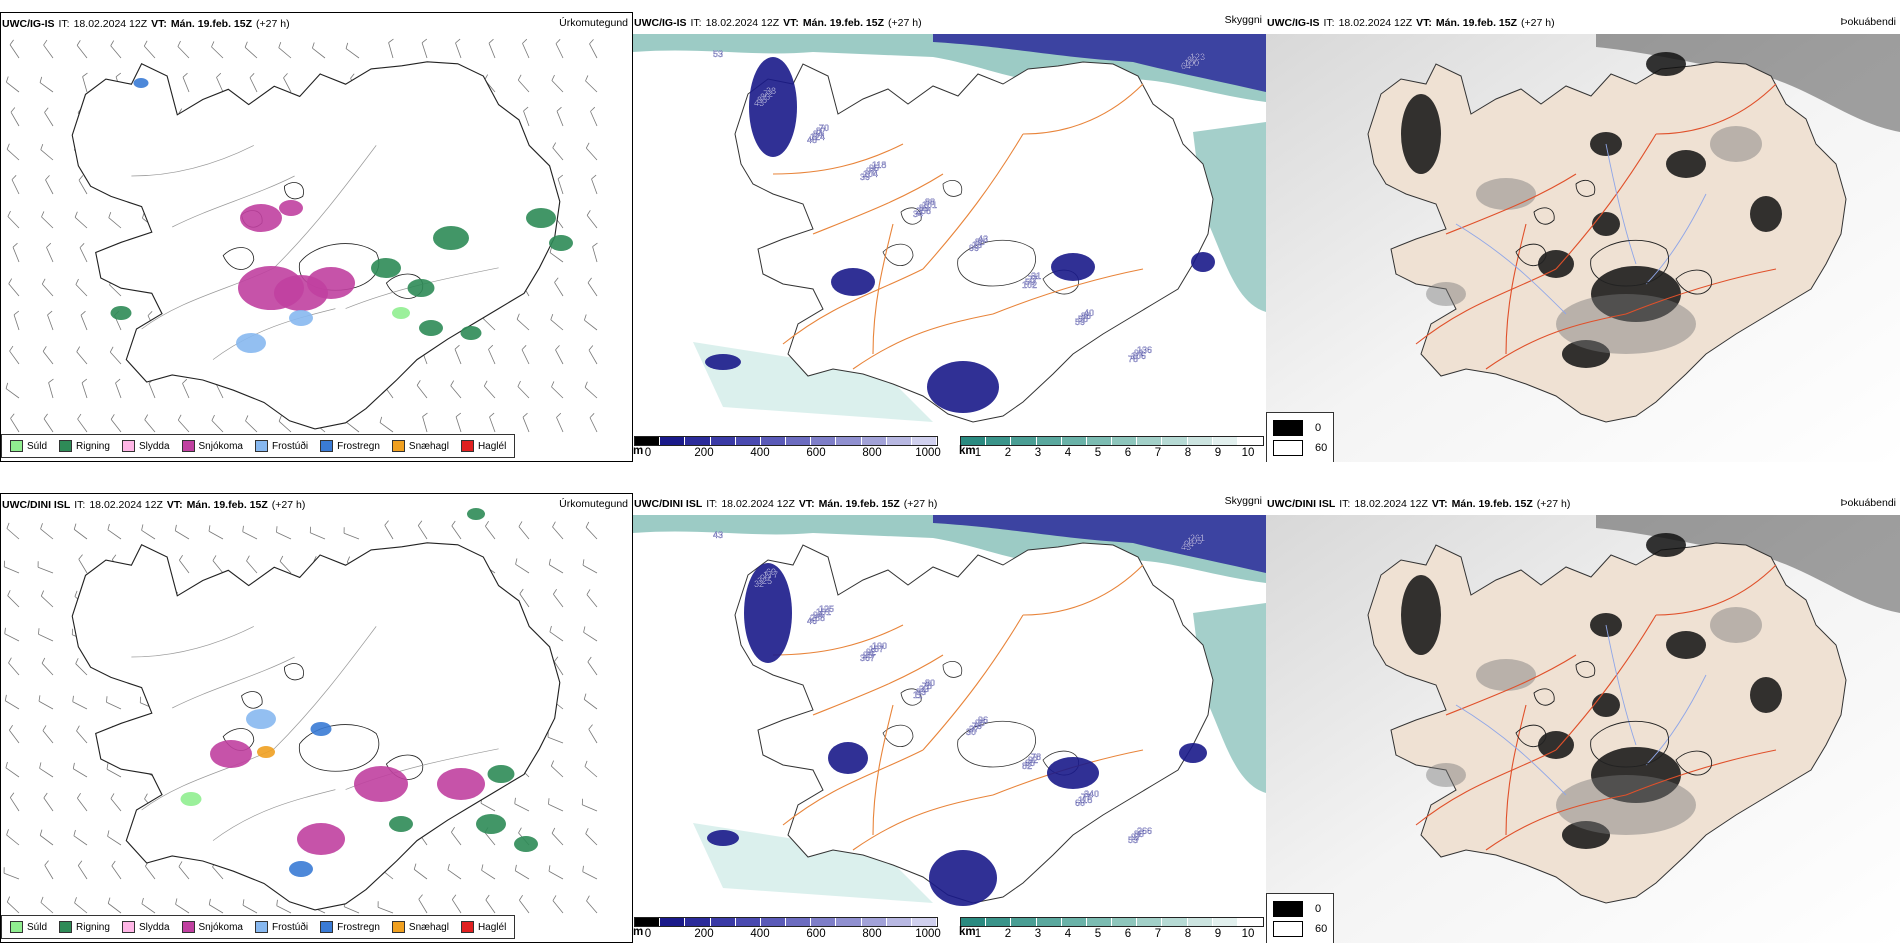 The height and width of the screenshot is (950, 1900). Describe the element at coordinates (350, 446) in the screenshot. I see `precip-legend-item: Frostregn` at that location.